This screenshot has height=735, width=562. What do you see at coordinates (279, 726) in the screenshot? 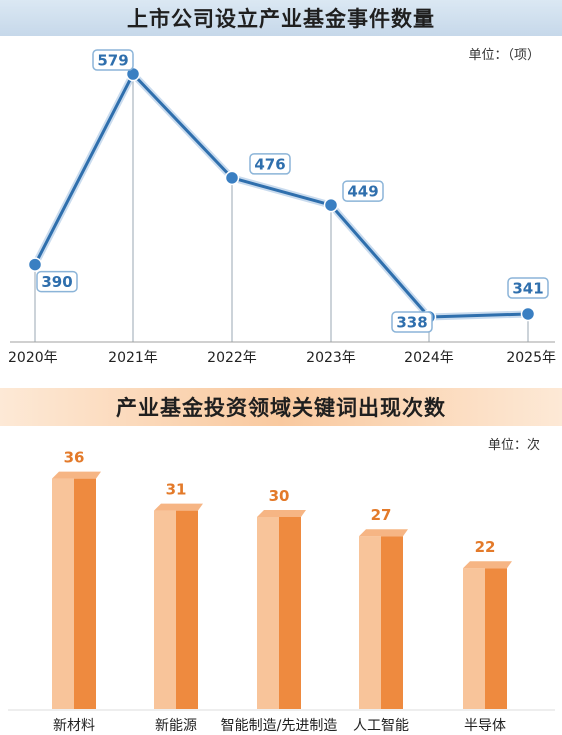
I see `x-tick-label: 智能制造/先进制造` at bounding box center [279, 726].